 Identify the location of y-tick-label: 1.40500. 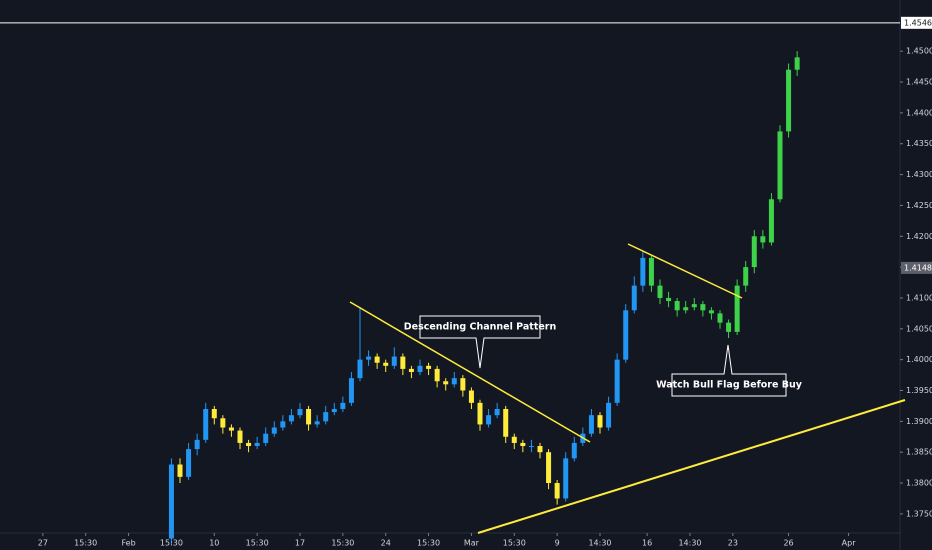
(919, 328).